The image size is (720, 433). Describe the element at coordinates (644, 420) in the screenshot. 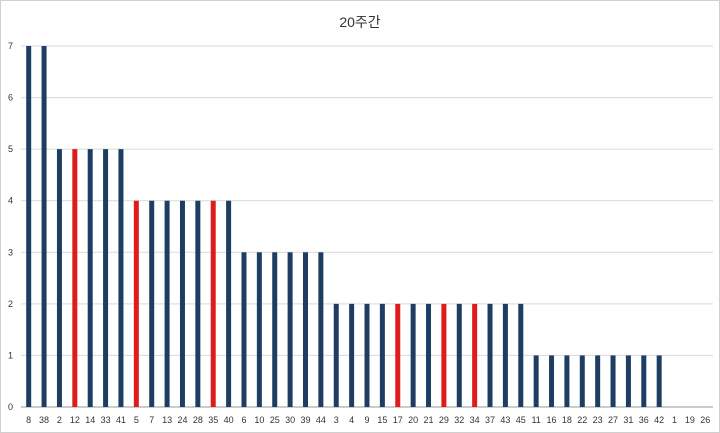

I see `x-tick-label: 36` at that location.